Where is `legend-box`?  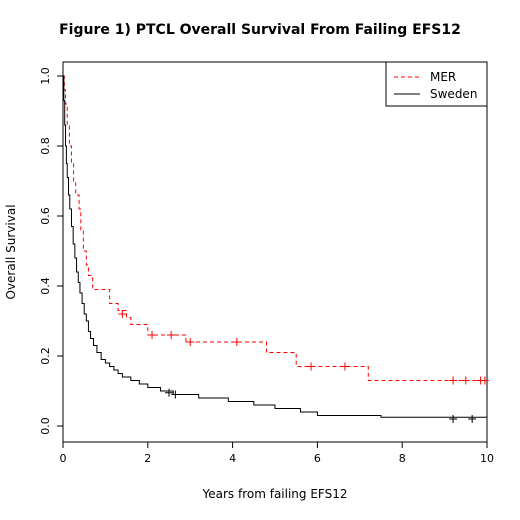 legend-box is located at coordinates (436, 84).